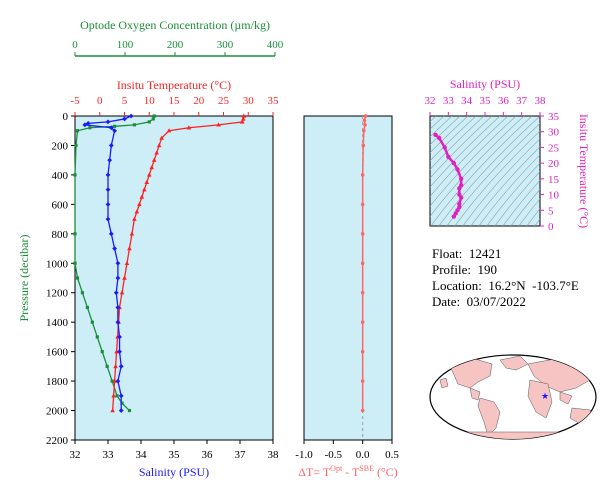  Describe the element at coordinates (274, 455) in the screenshot. I see `salinity-tick-label: 38` at that location.